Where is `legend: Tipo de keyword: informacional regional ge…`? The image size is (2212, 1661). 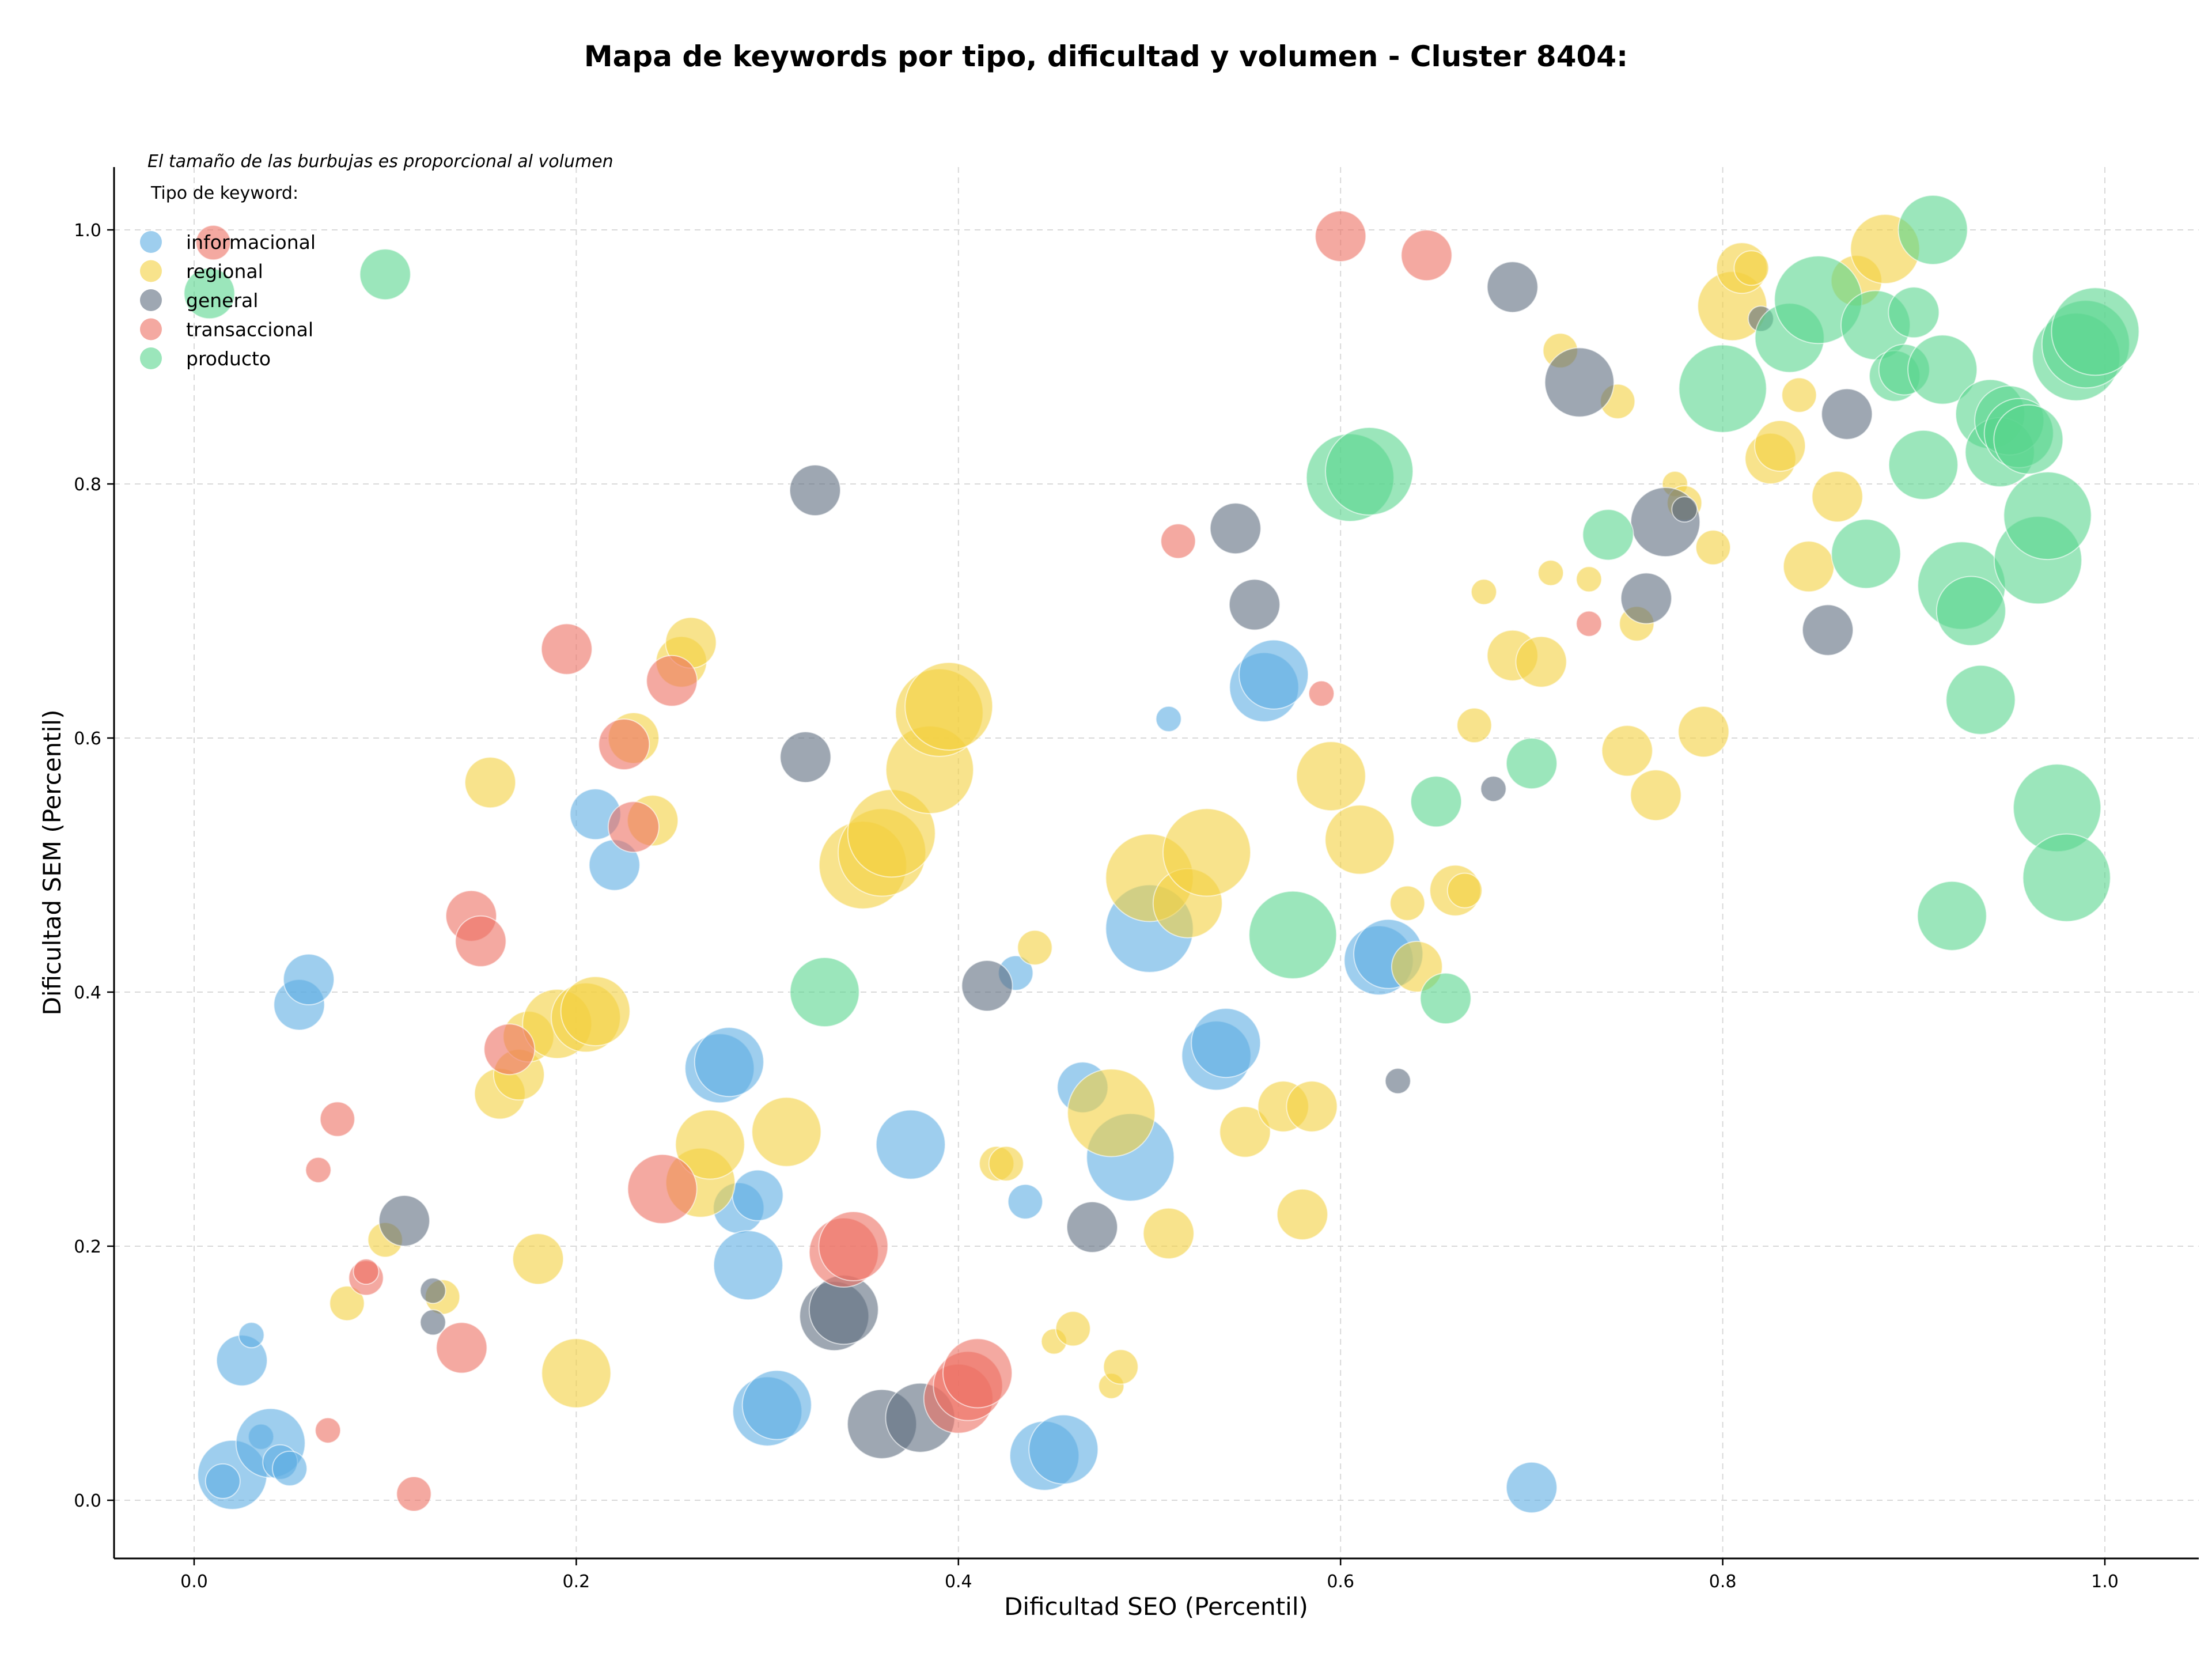
legend: Tipo de keyword: informacional regional ge… is located at coordinates (228, 276).